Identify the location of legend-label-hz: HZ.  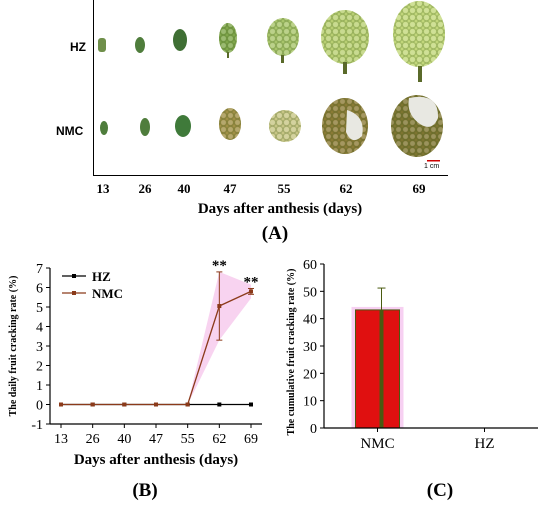
(101, 276).